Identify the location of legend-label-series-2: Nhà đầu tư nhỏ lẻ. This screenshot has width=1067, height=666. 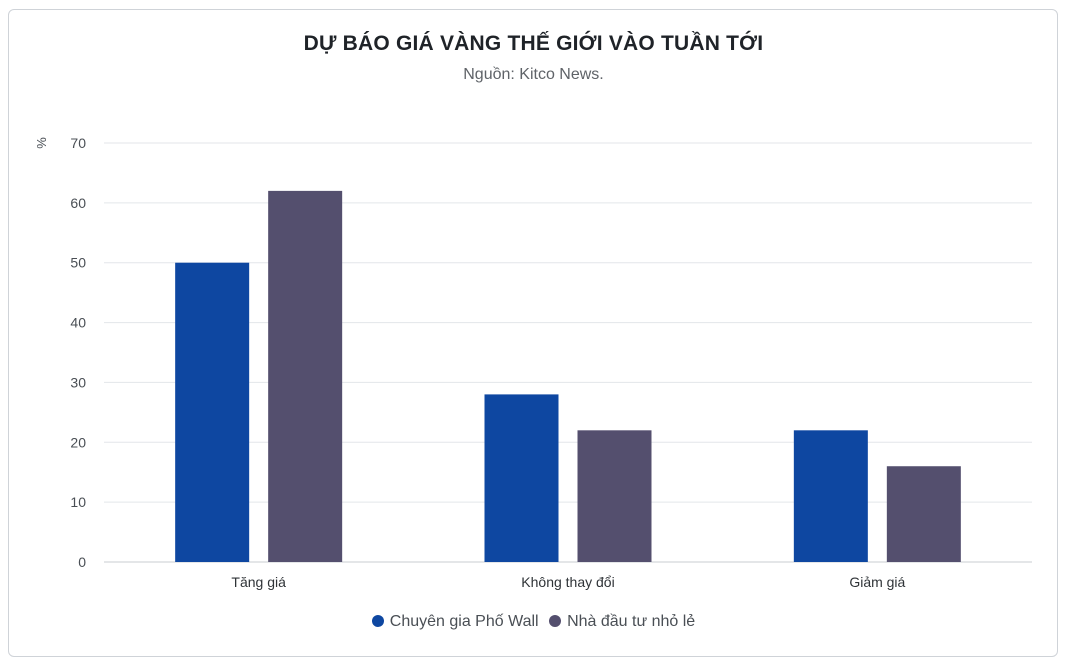
(631, 621).